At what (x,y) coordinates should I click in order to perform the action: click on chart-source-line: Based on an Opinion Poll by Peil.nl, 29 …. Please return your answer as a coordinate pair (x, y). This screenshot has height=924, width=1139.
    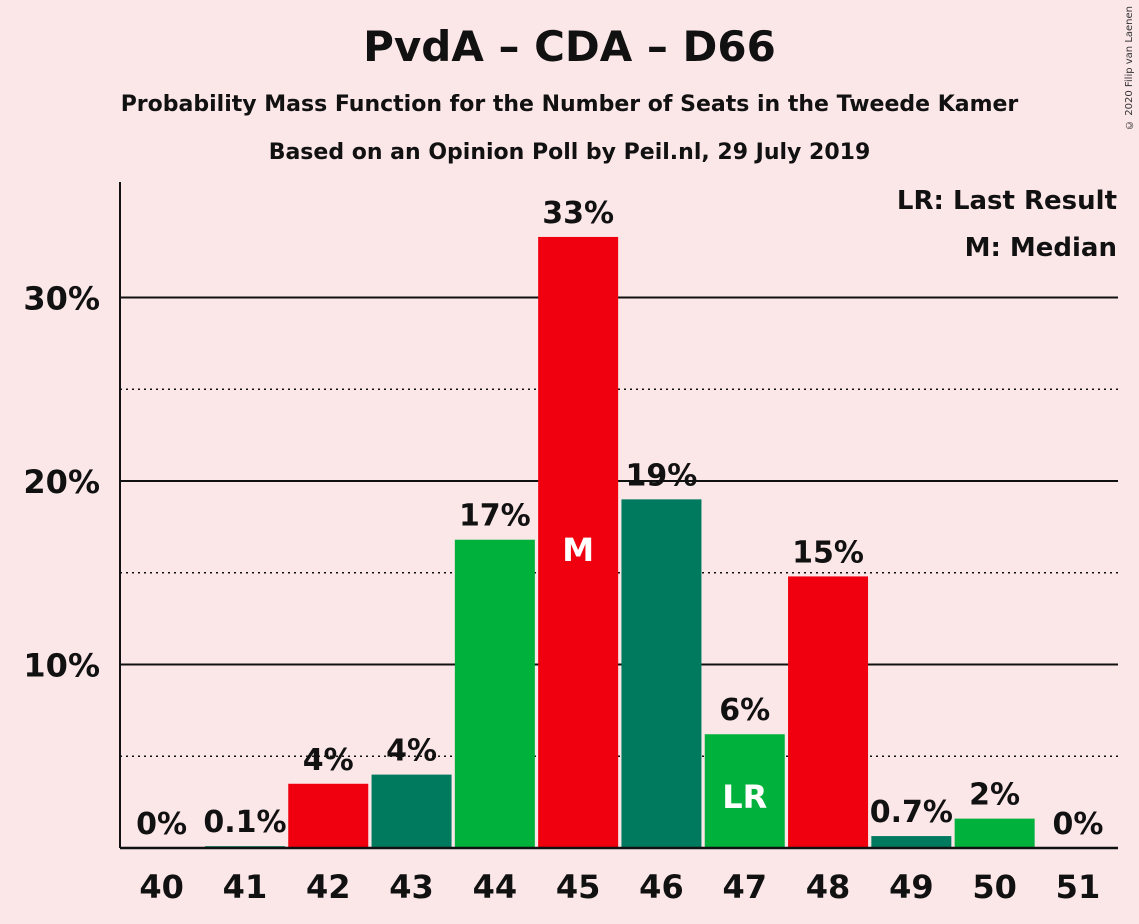
    Looking at the image, I should click on (569, 152).